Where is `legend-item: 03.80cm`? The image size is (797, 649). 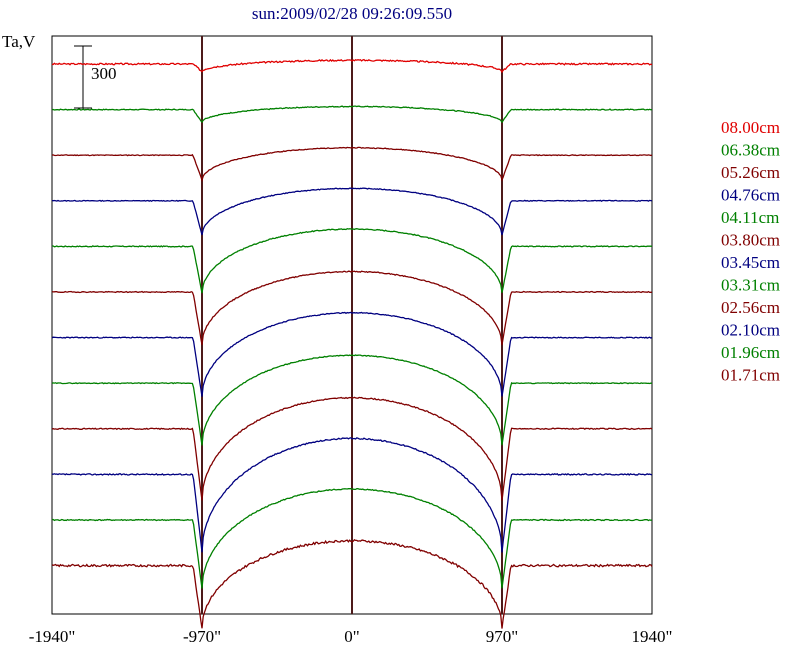 legend-item: 03.80cm is located at coordinates (750, 240).